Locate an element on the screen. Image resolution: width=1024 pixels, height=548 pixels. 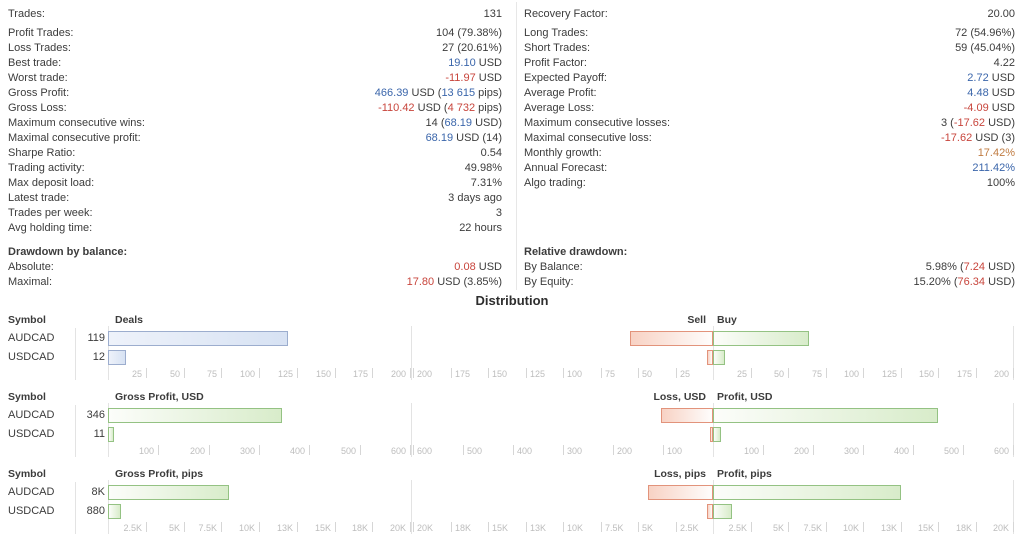
stat-value-part: -17.62 is located at coordinates (957, 138).